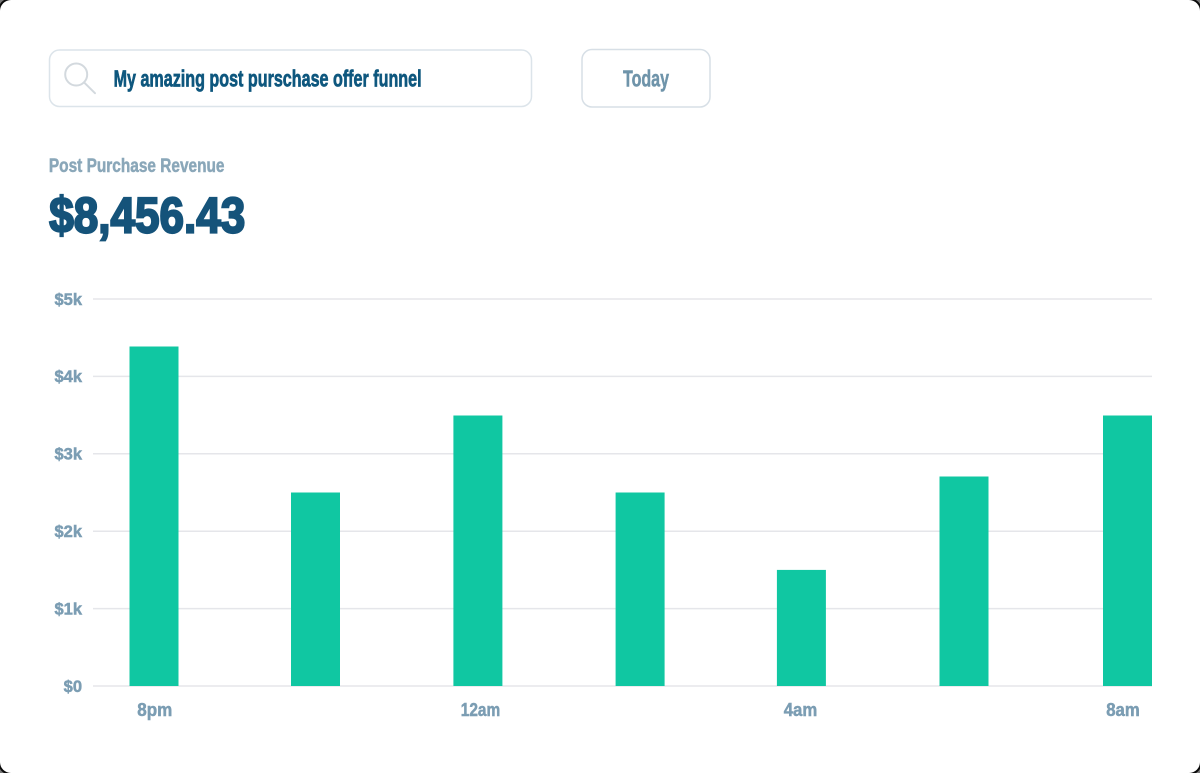 The height and width of the screenshot is (773, 1200). Describe the element at coordinates (154, 710) in the screenshot. I see `svg-text: 8pm` at that location.